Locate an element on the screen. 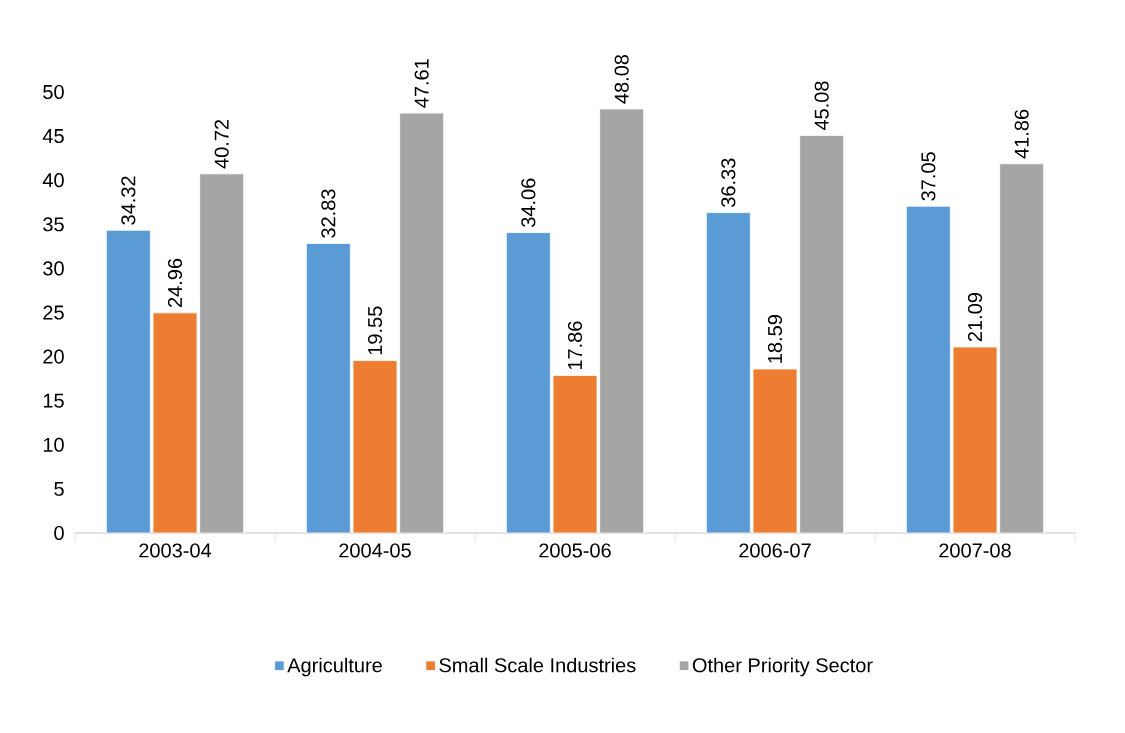 This screenshot has height=733, width=1125. data-label: 19.55 is located at coordinates (375, 330).